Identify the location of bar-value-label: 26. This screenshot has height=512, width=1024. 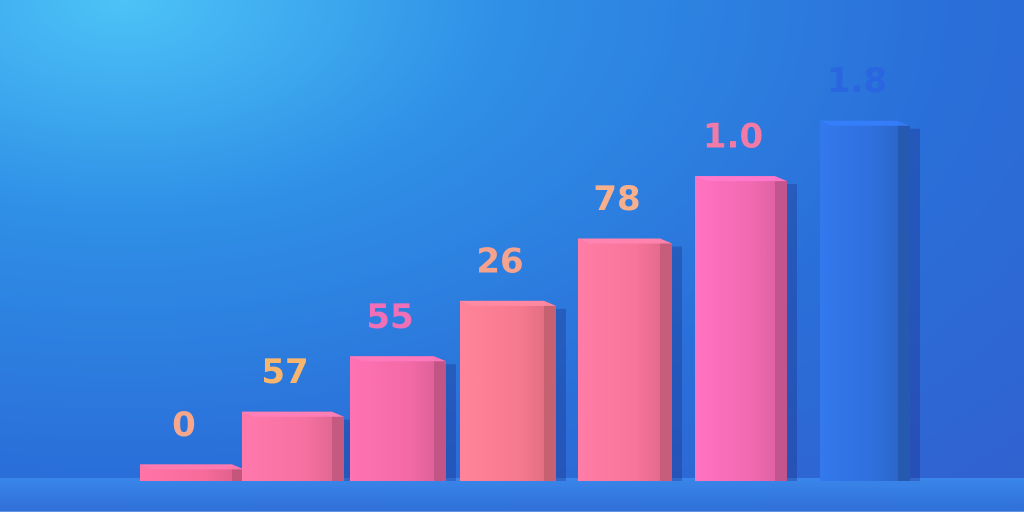
(499, 261).